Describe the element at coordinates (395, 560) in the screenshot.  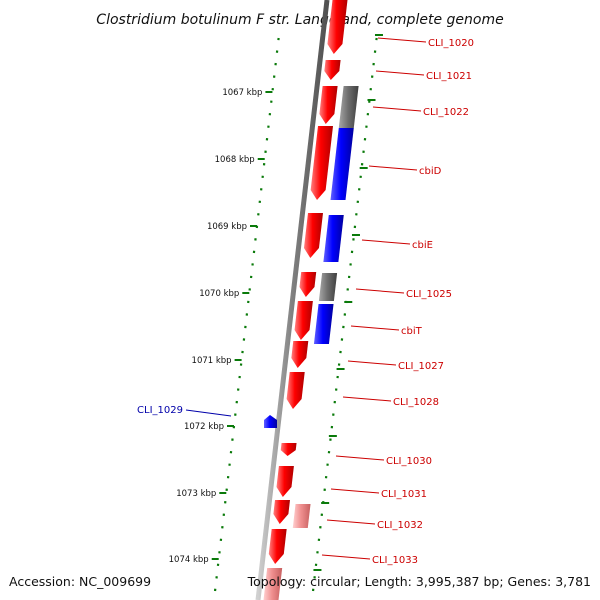
I see `gene-label: CLI_1033` at that location.